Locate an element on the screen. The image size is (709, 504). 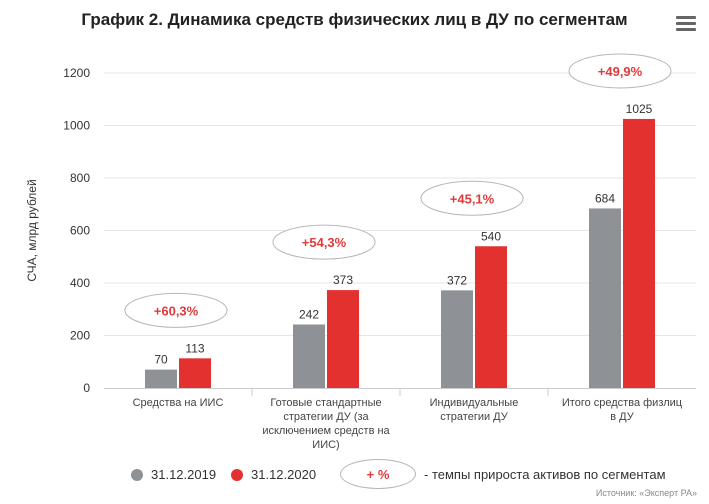
y-tick-label: 1000 is located at coordinates (76, 126).